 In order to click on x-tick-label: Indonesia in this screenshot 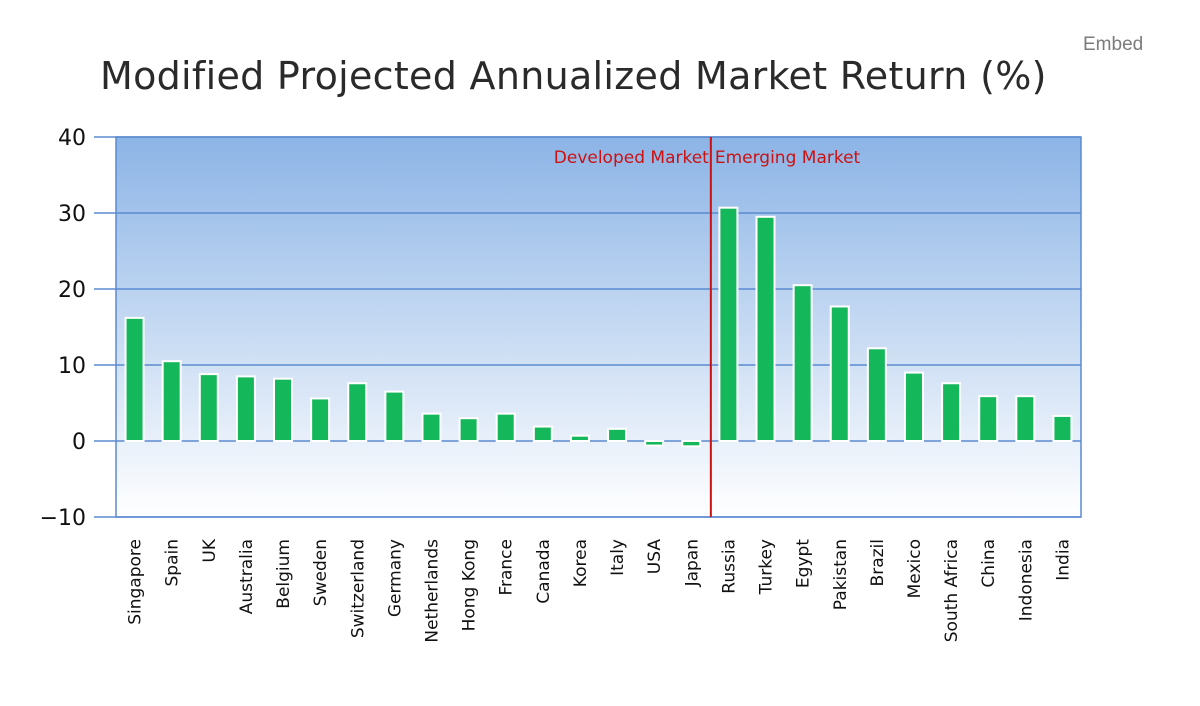, I will do `click(1026, 580)`.